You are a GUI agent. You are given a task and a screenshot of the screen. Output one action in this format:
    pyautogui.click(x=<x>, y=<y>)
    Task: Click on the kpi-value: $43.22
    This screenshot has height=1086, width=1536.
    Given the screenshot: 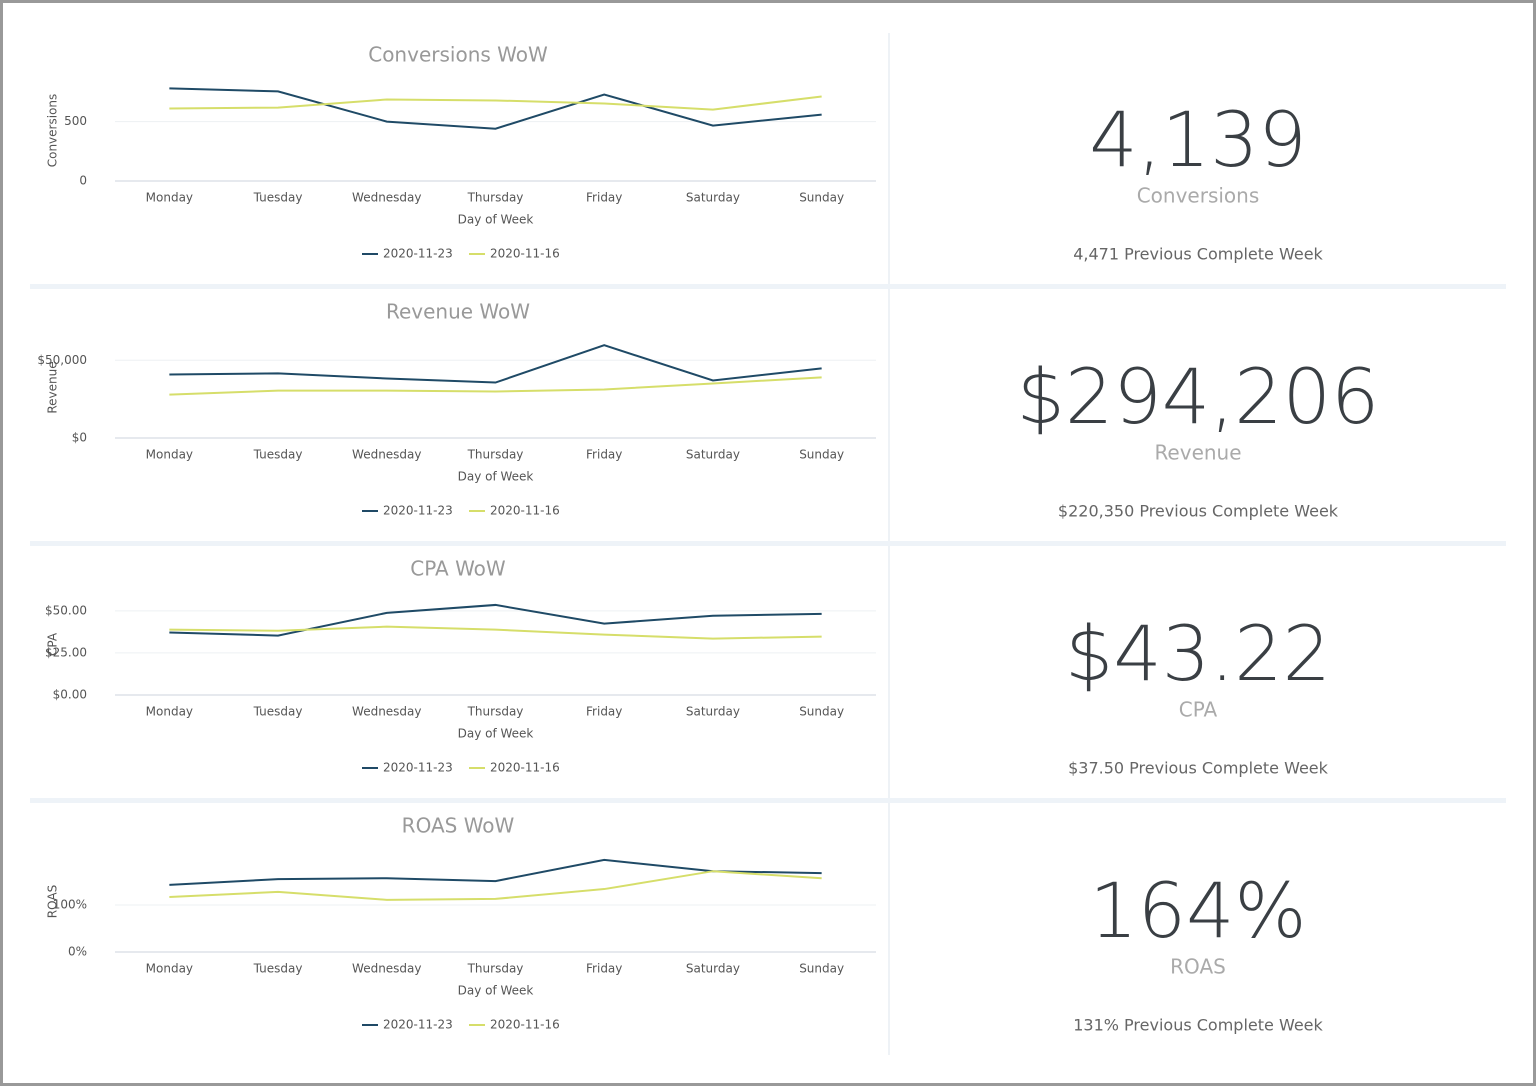 What is the action you would take?
    pyautogui.click(x=1198, y=653)
    